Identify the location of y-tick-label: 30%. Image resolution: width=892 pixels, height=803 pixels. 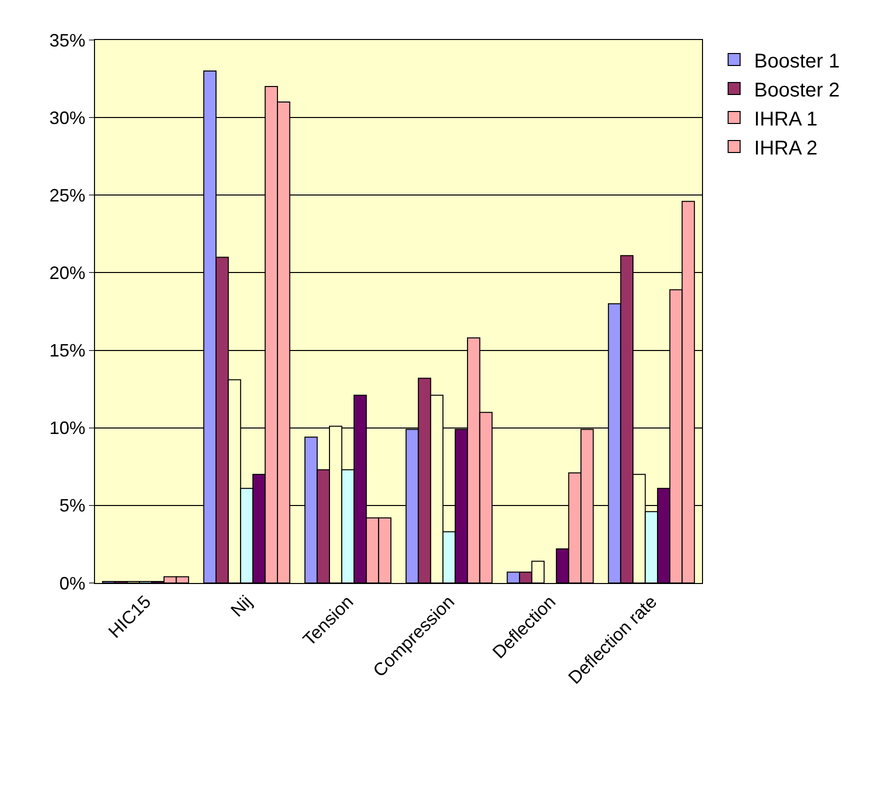
(67, 118).